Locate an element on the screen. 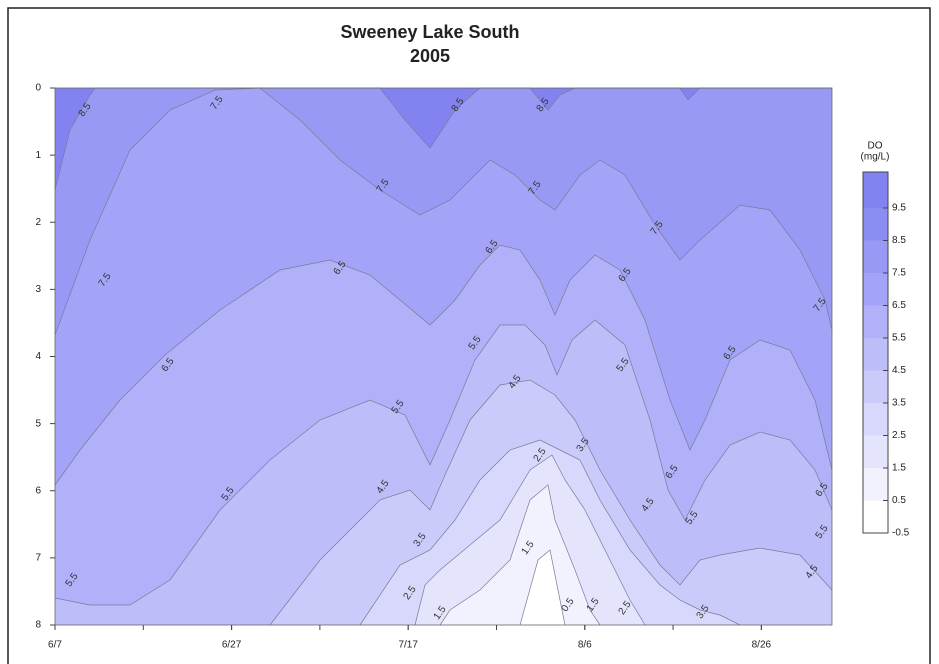 The image size is (939, 664). colorbar-label: 8.5 is located at coordinates (899, 240).